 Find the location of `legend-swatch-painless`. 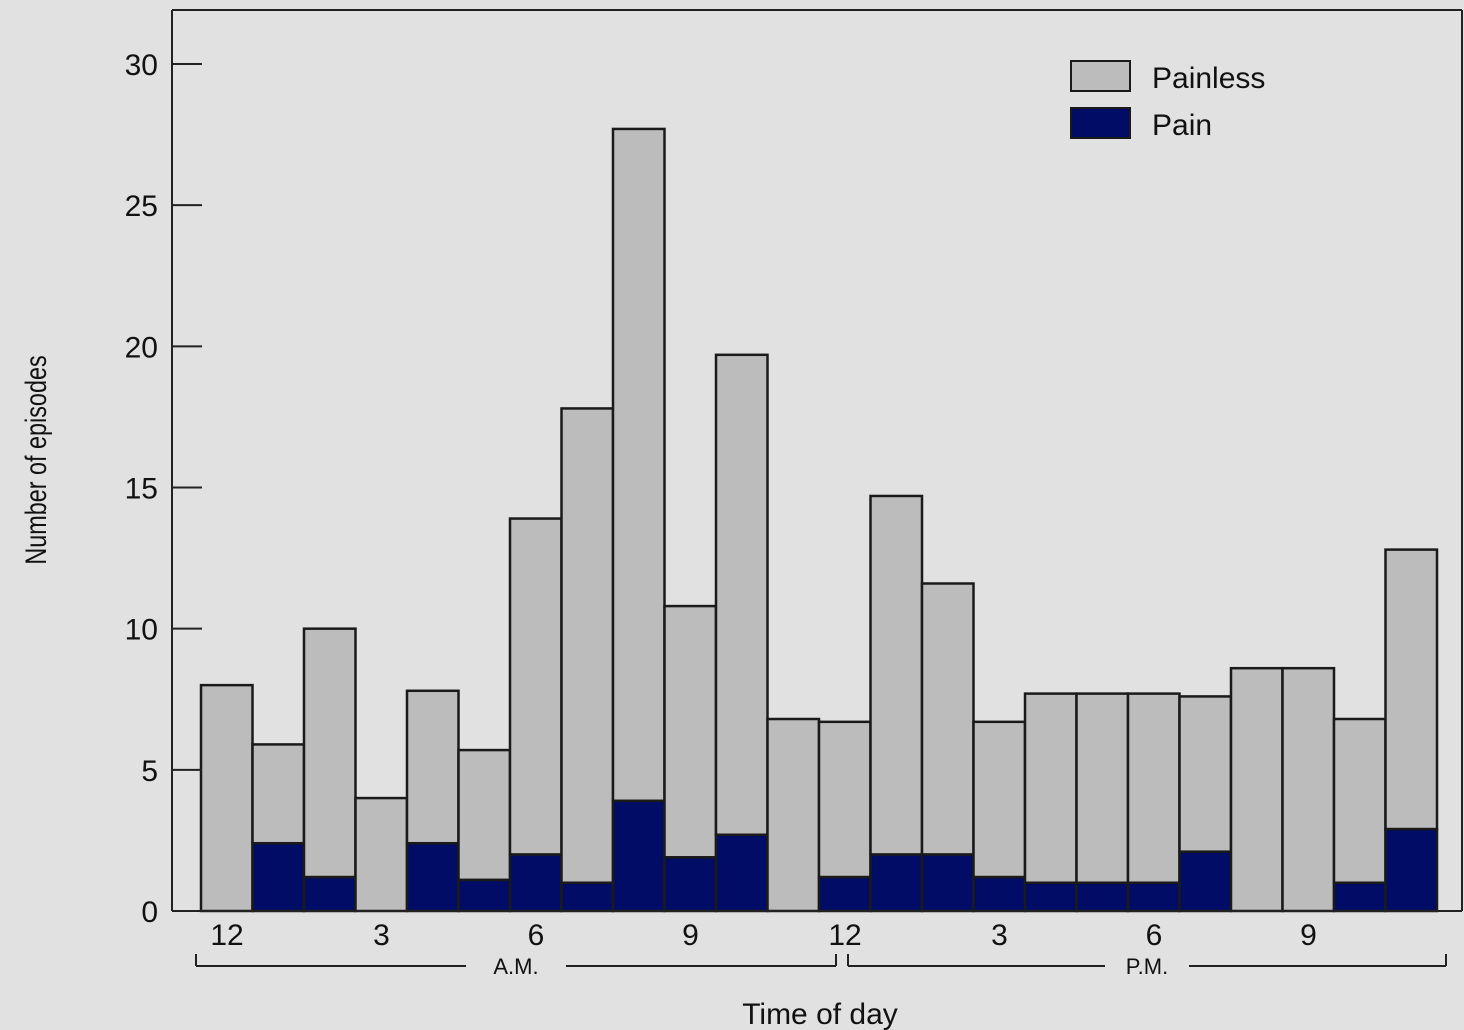

legend-swatch-painless is located at coordinates (1100, 76).